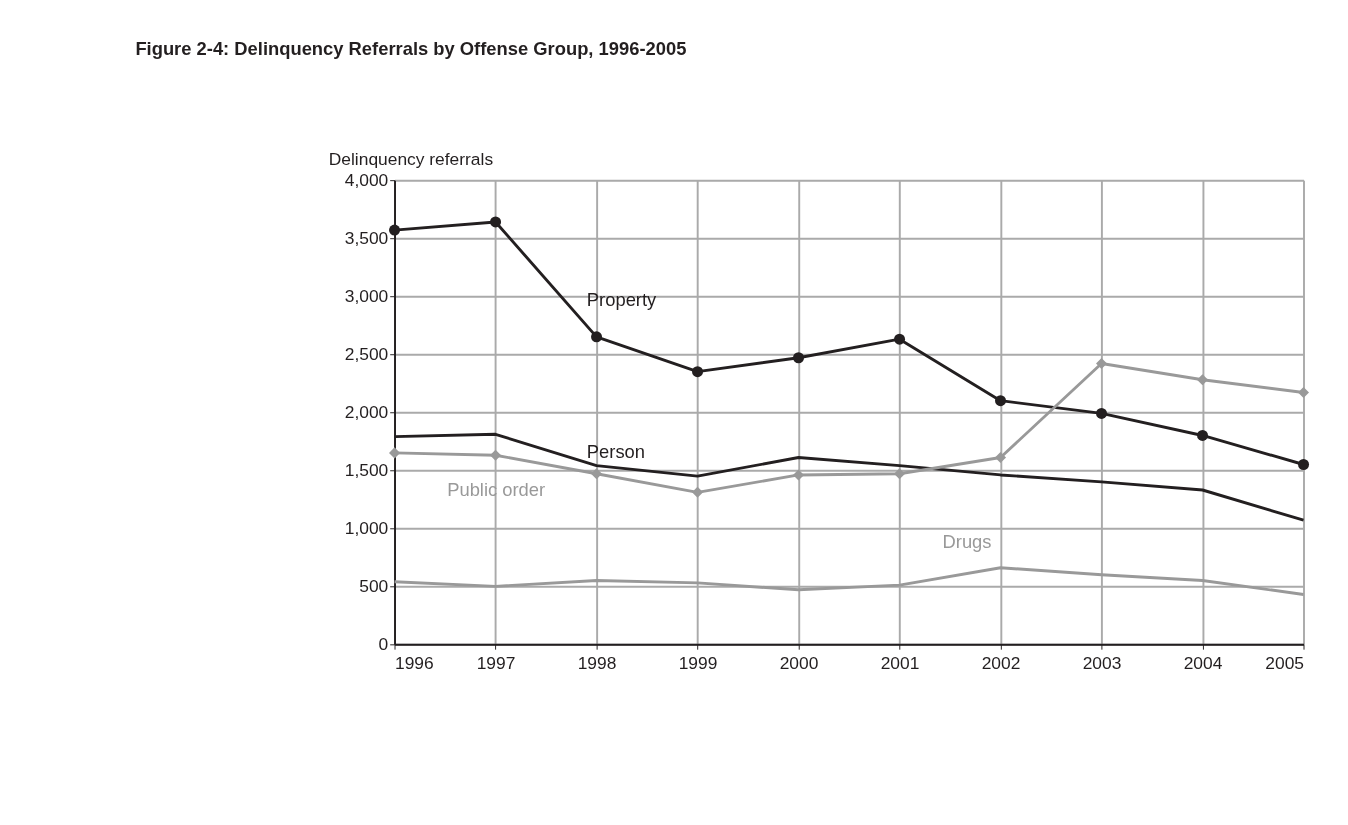 Image resolution: width=1348 pixels, height=825 pixels. I want to click on y-tick-label: 2,000, so click(366, 411).